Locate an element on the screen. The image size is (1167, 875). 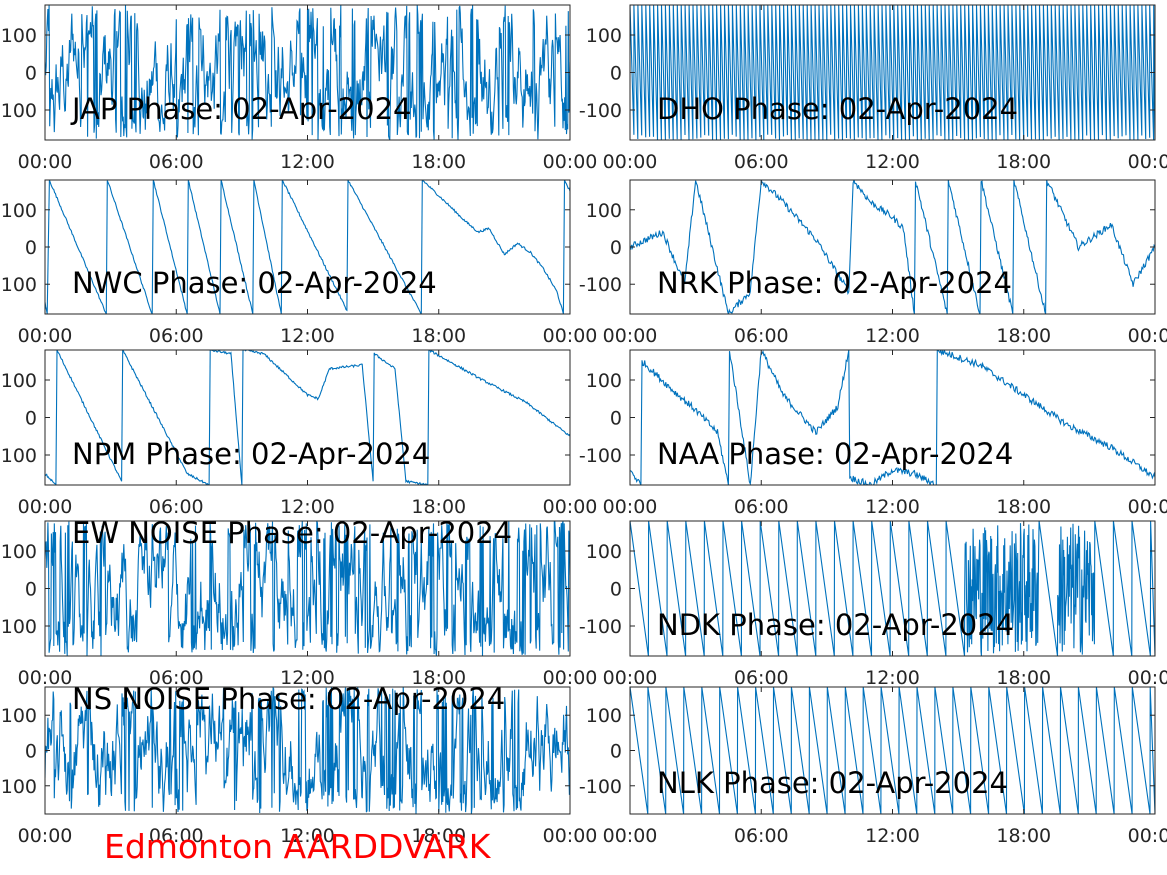
panel-title: EW NOISE Phase: 02-Apr-2024 is located at coordinates (292, 533).